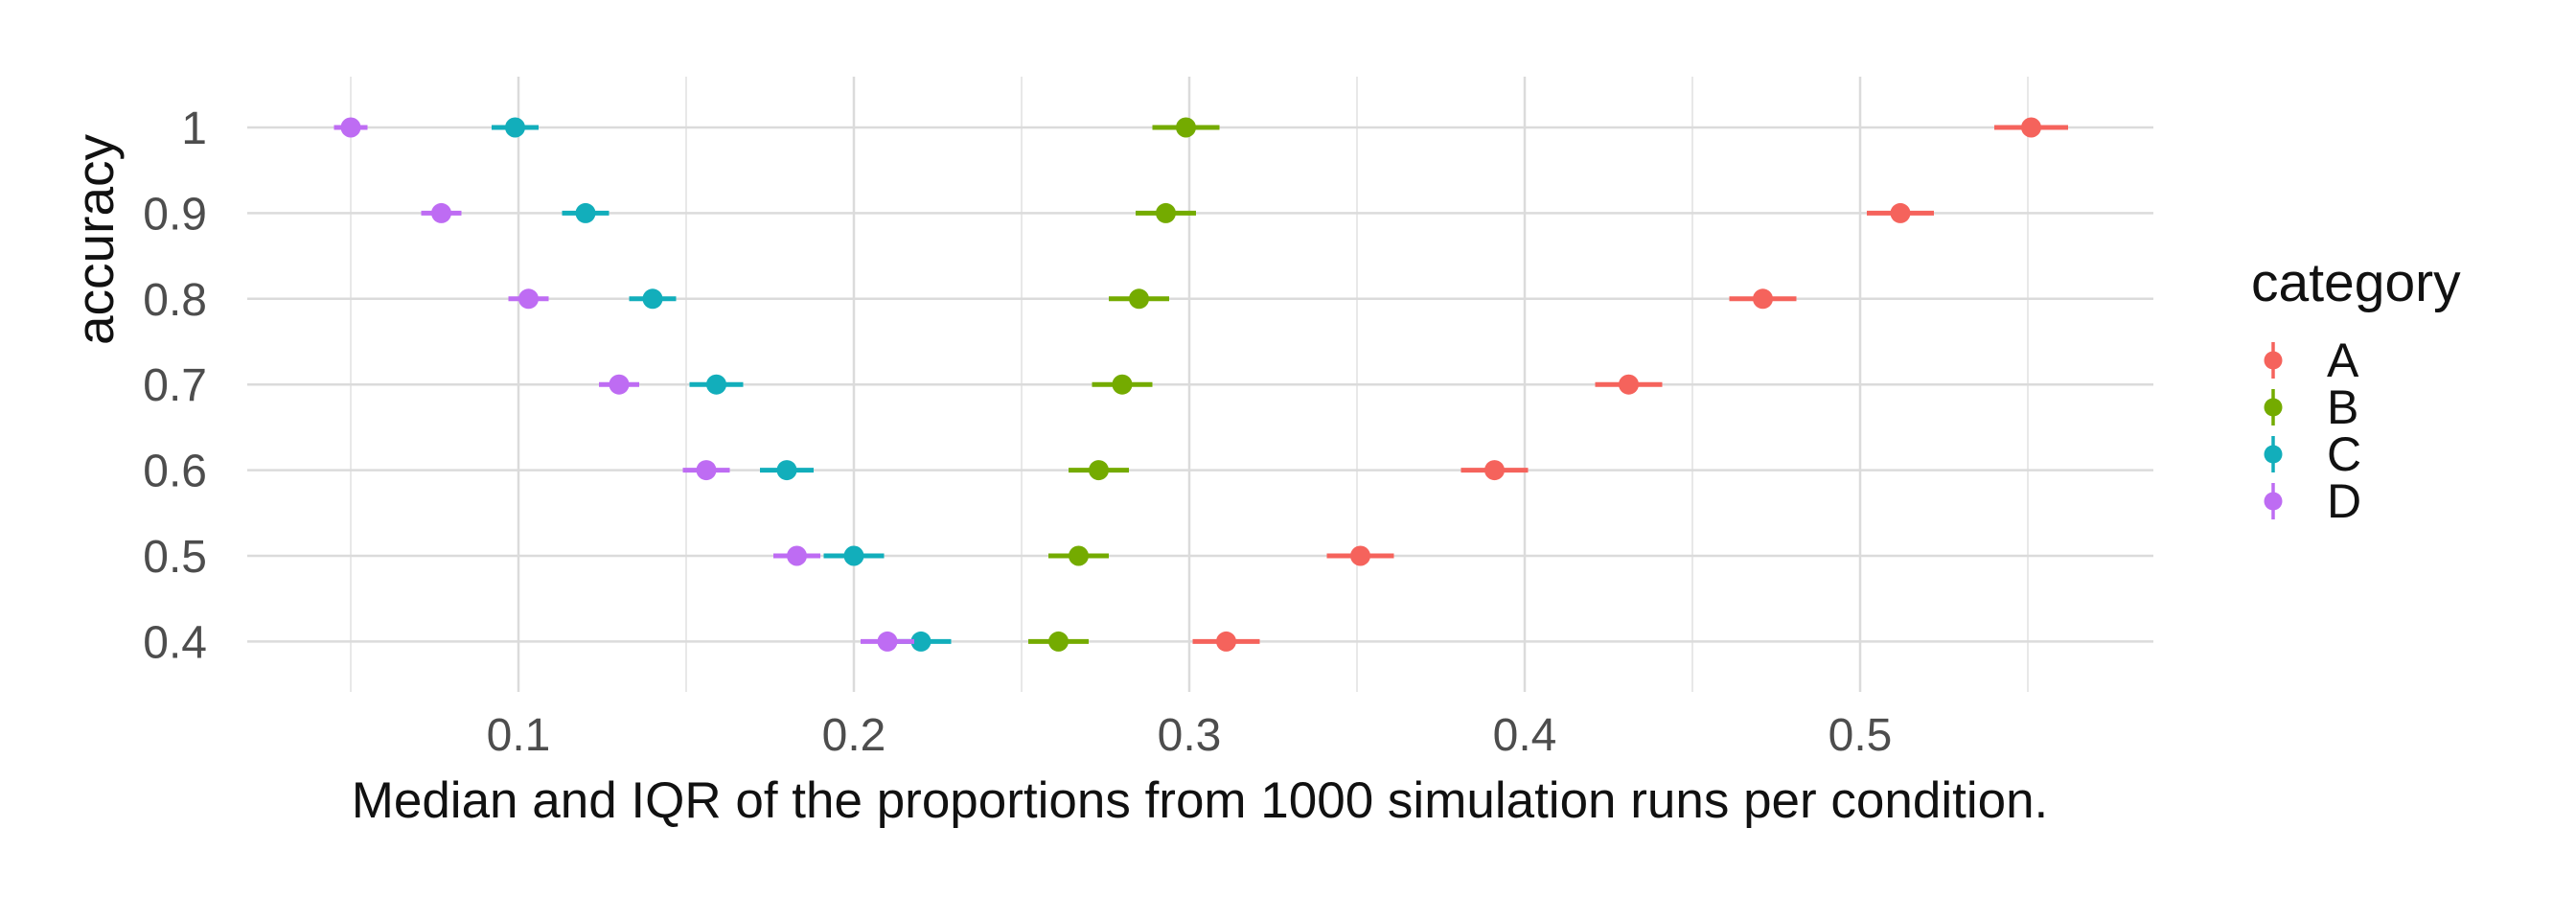 This screenshot has height=920, width=2576. Describe the element at coordinates (528, 299) in the screenshot. I see `median-point-D-acc-0.8` at that location.